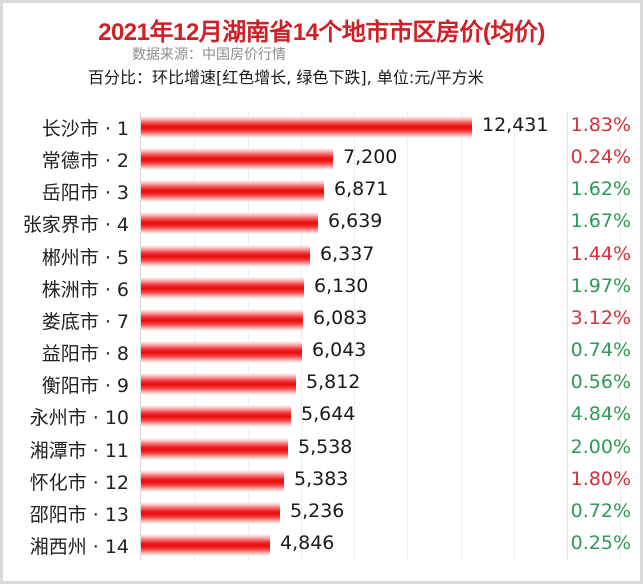 The height and width of the screenshot is (584, 643). Describe the element at coordinates (79, 451) in the screenshot. I see `category-label: 湘潭市 · 11` at that location.